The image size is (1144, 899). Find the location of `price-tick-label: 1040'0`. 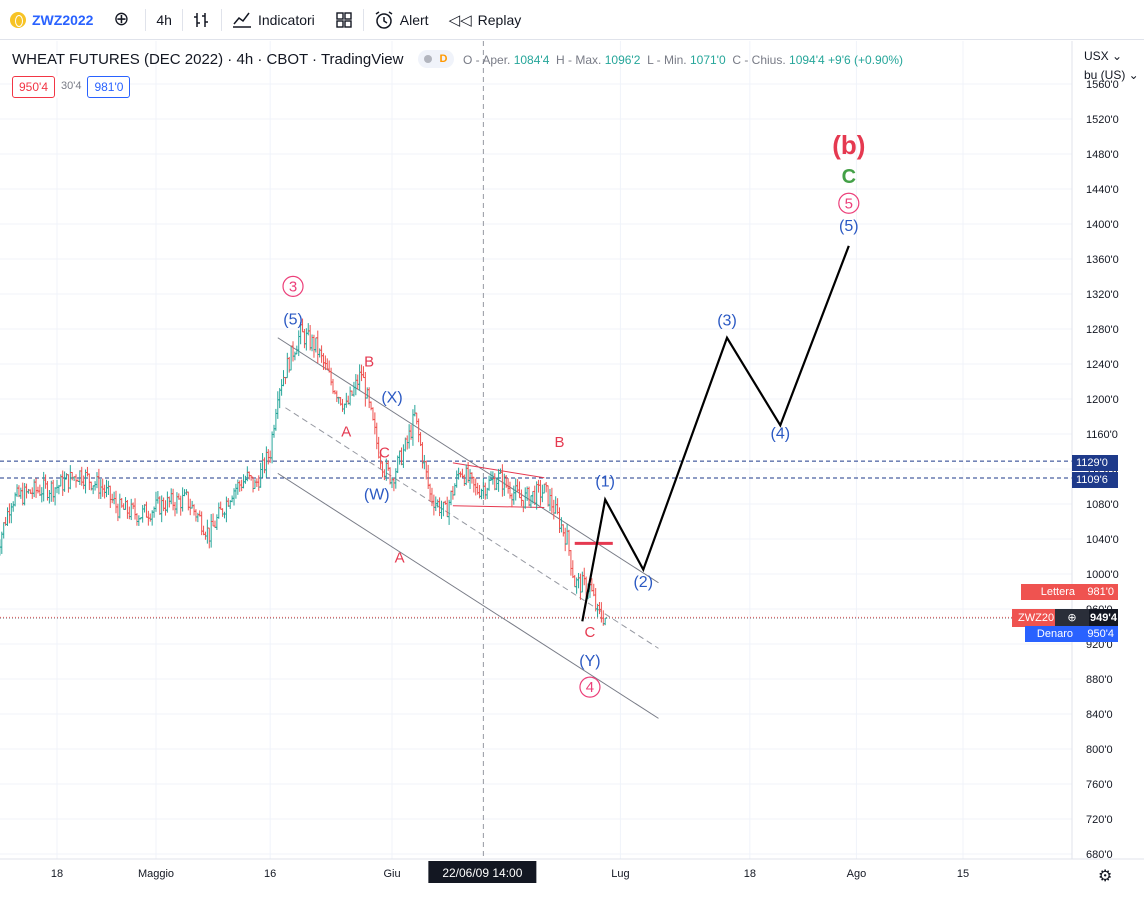

price-tick-label: 1040'0 is located at coordinates (1102, 540).